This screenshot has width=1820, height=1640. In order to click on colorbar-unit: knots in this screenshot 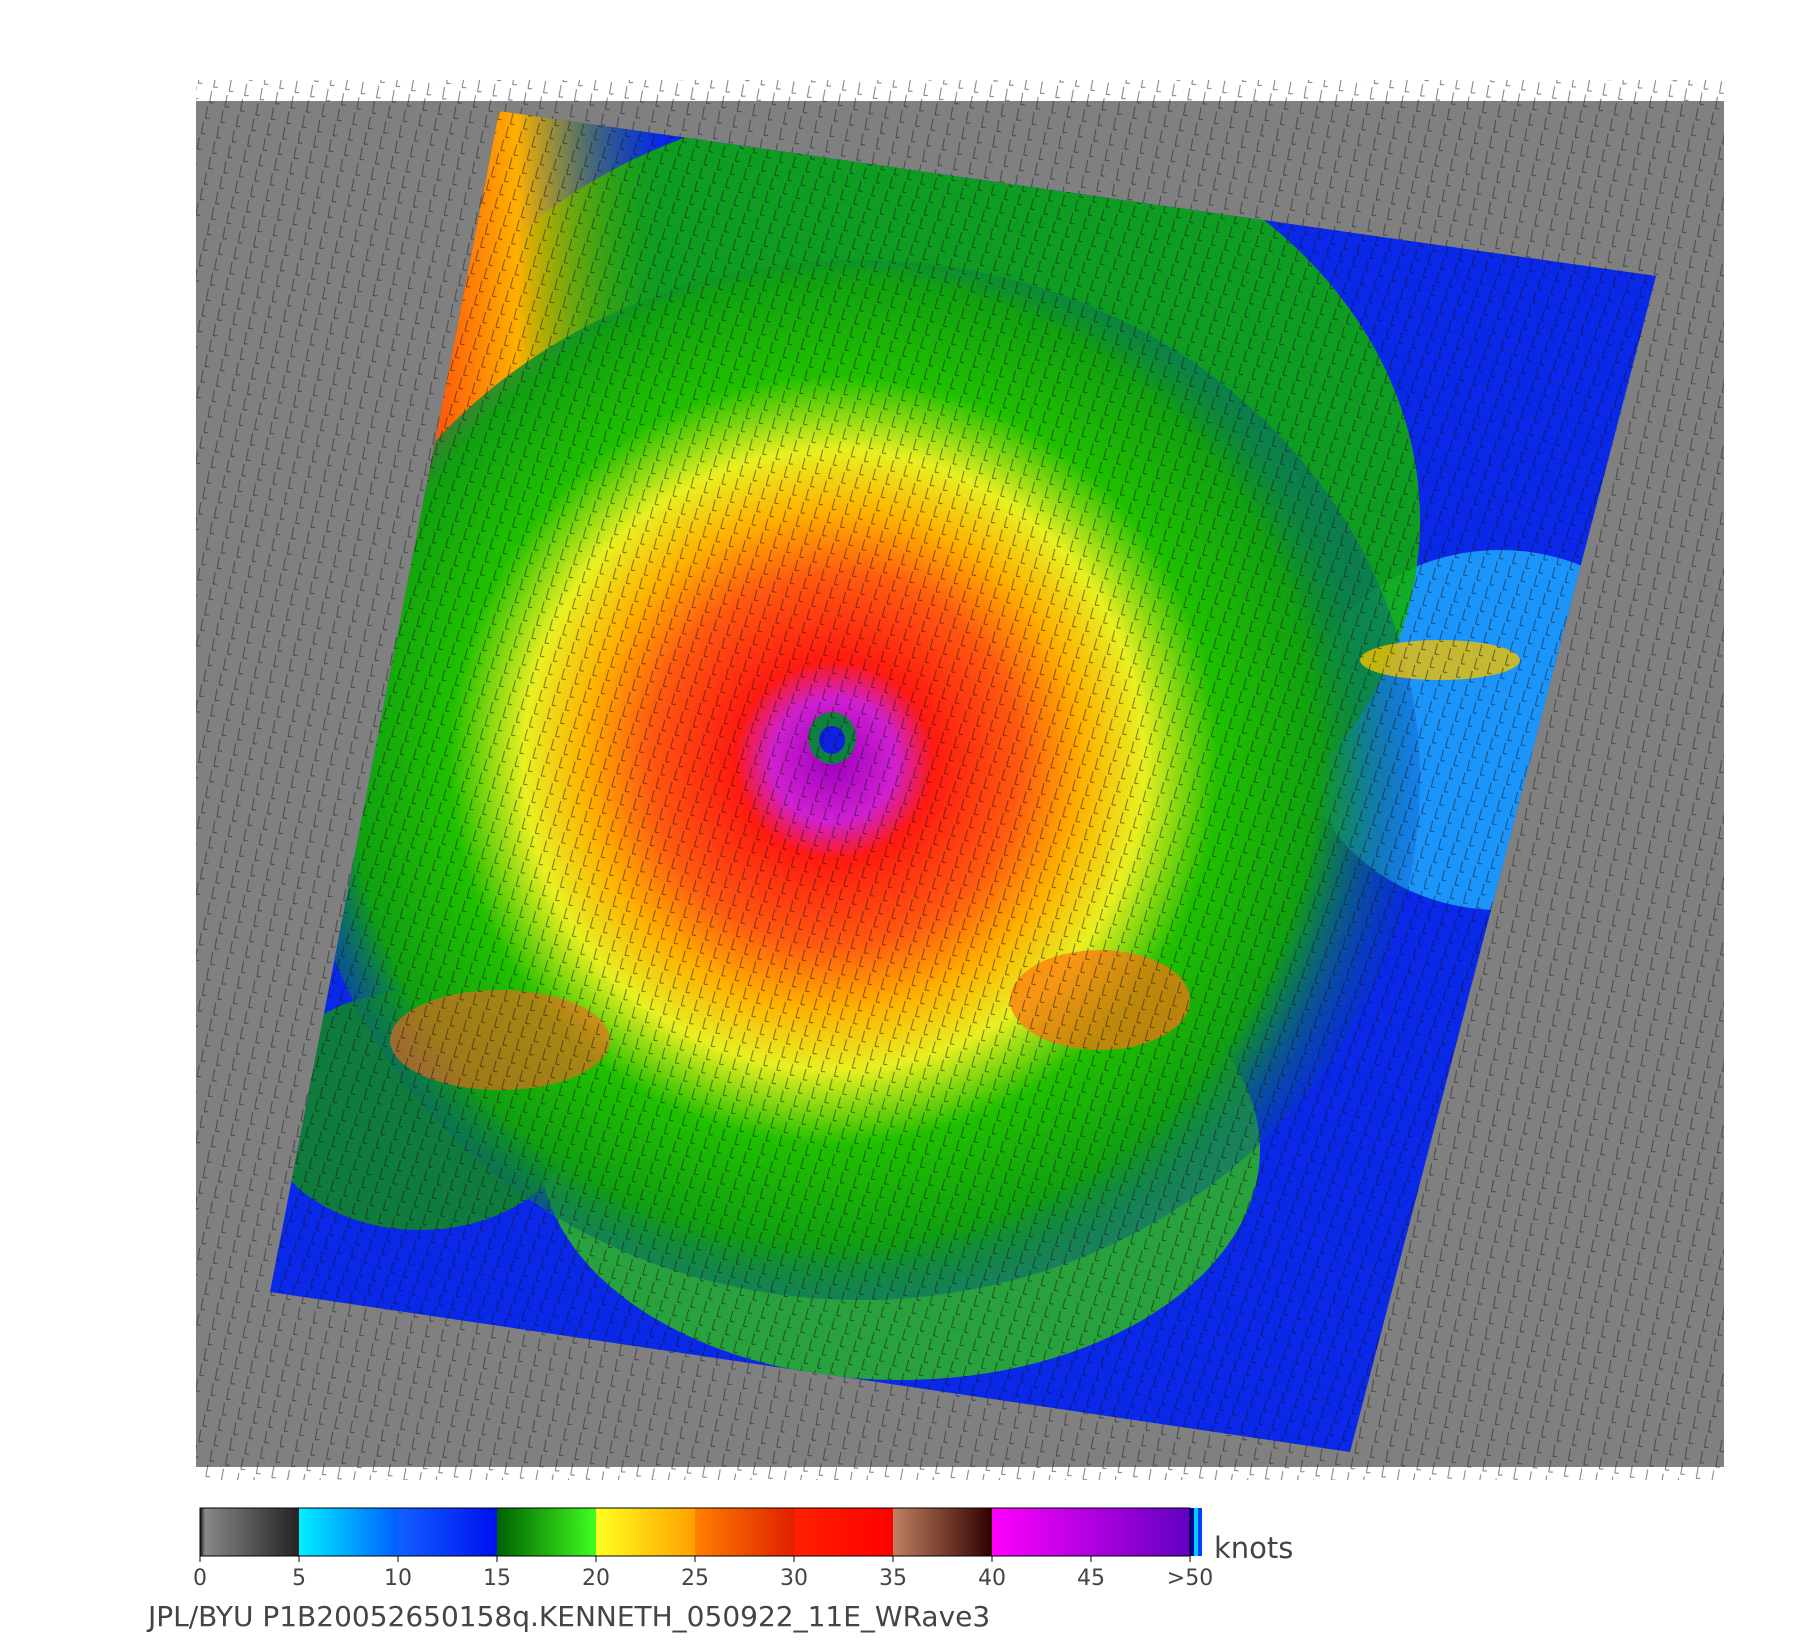, I will do `click(1253, 1548)`.